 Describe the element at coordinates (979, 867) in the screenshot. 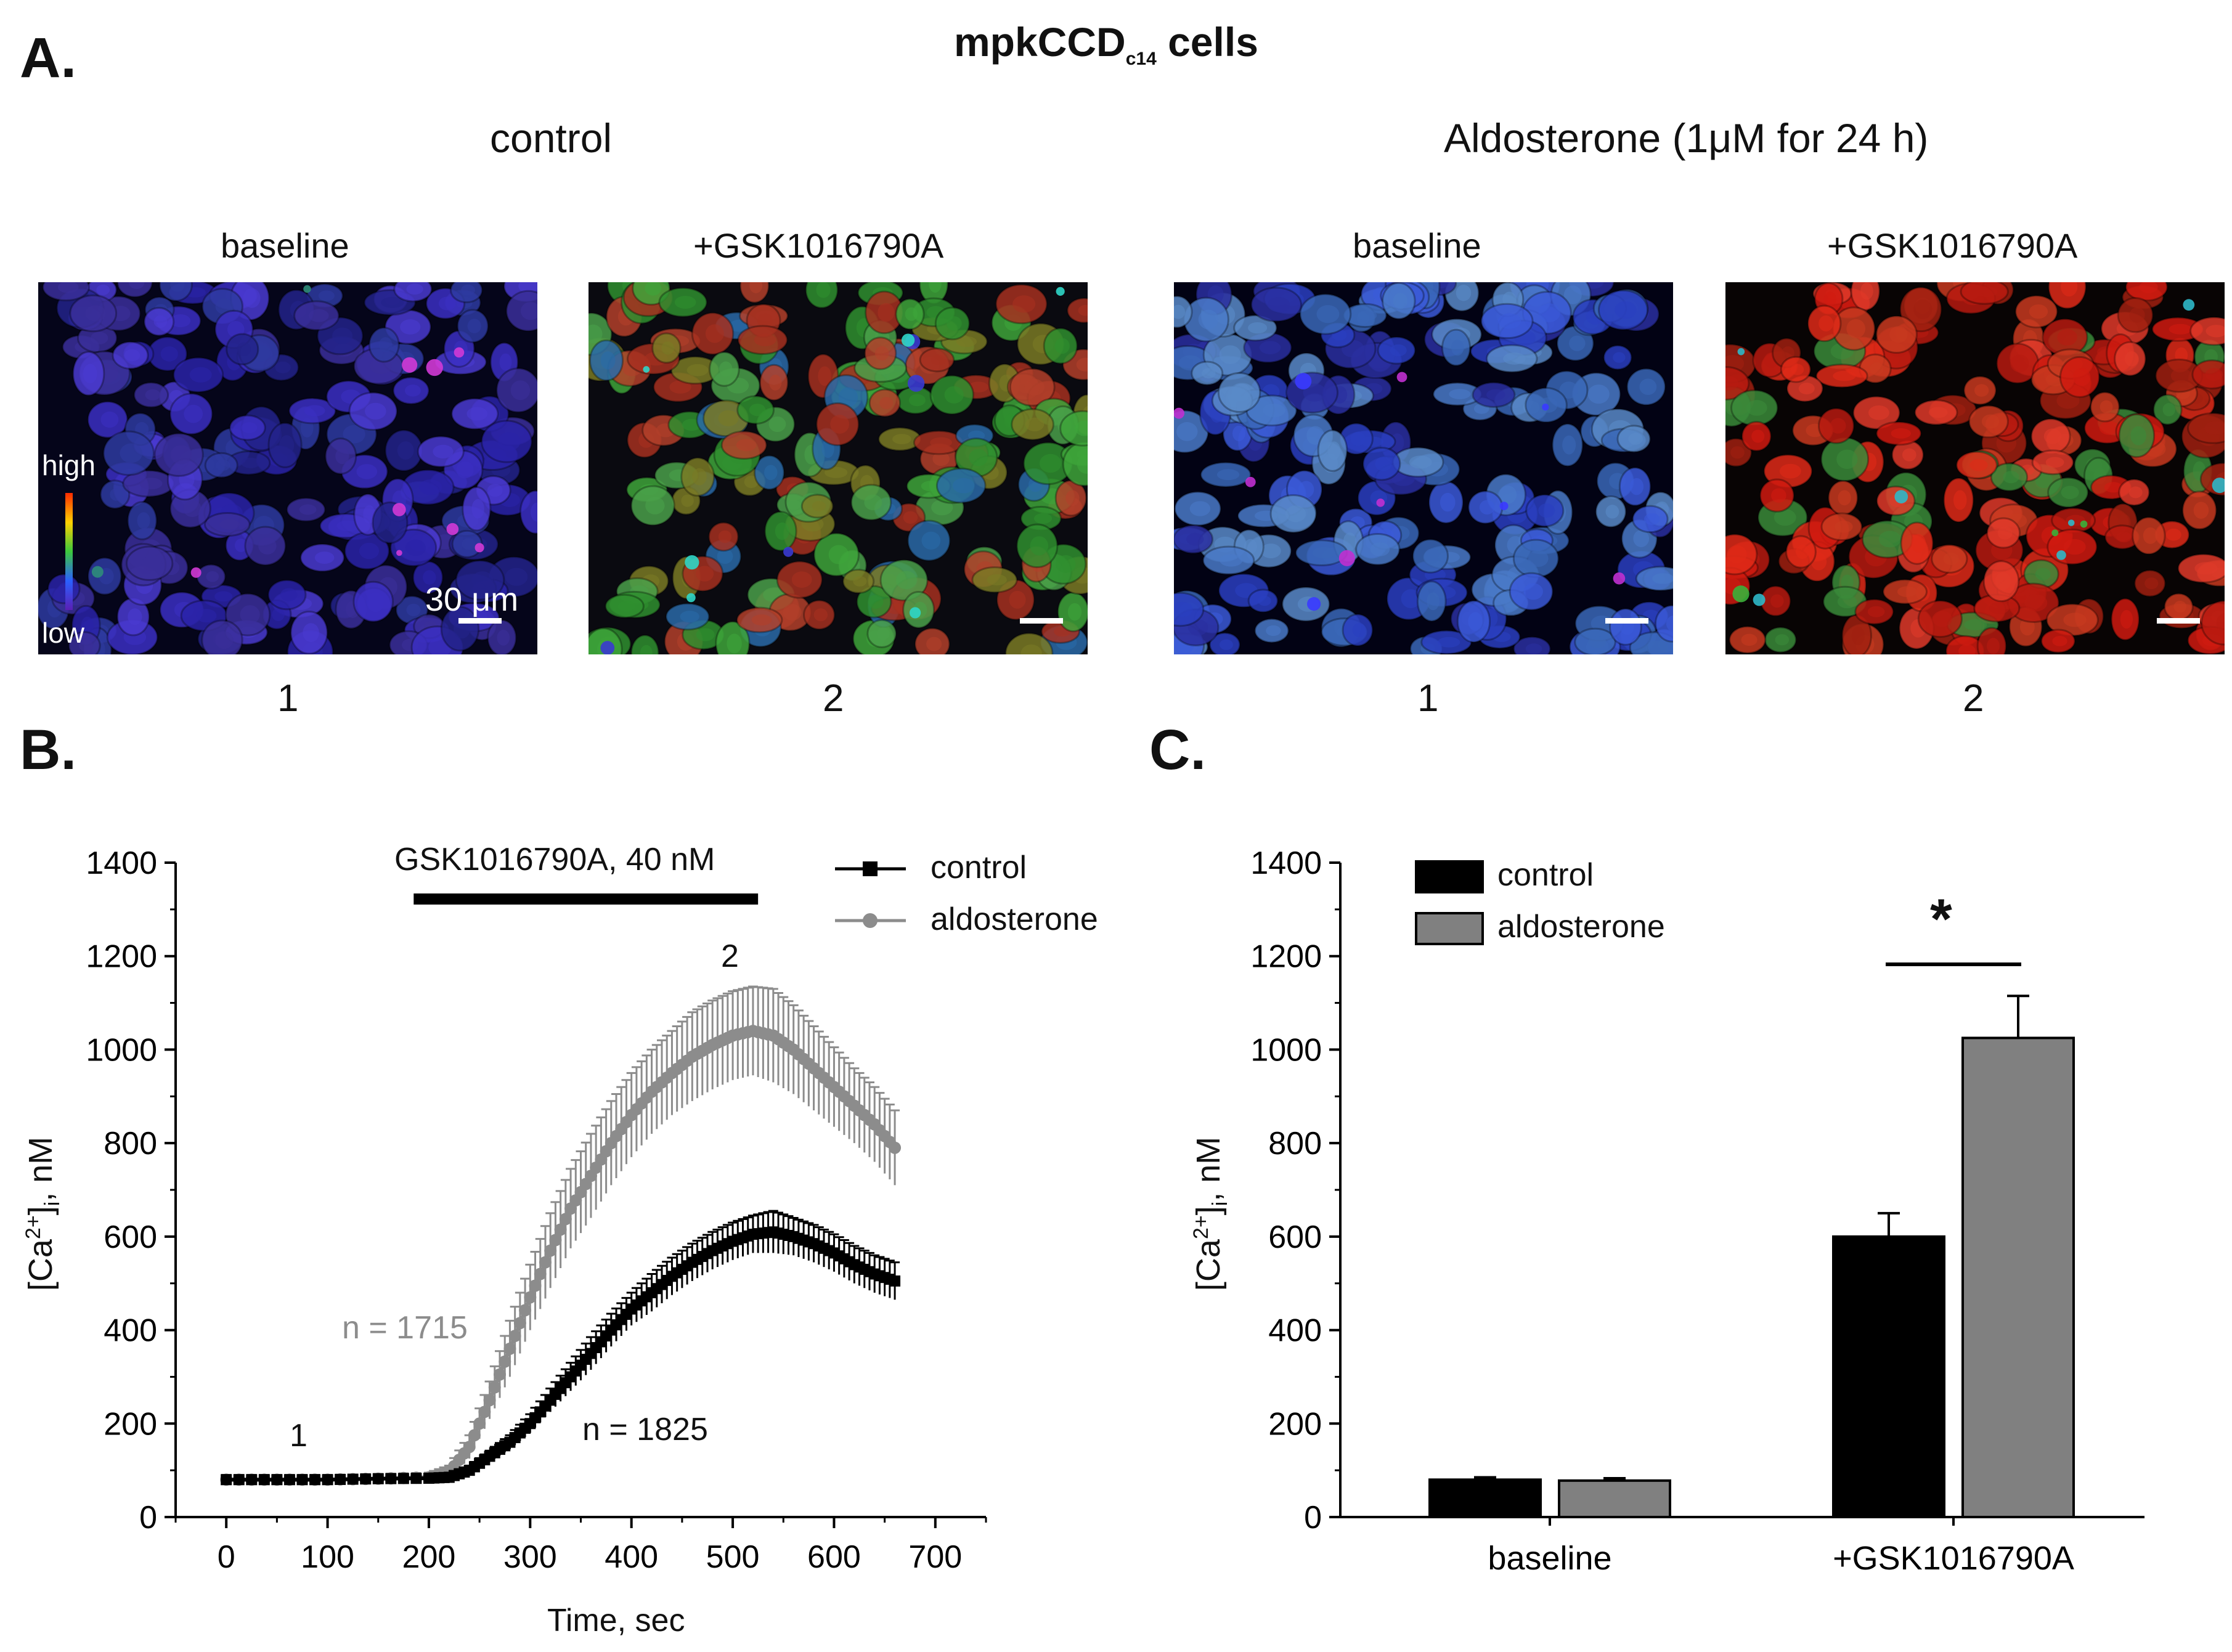

I see `b-legend-control: control` at that location.